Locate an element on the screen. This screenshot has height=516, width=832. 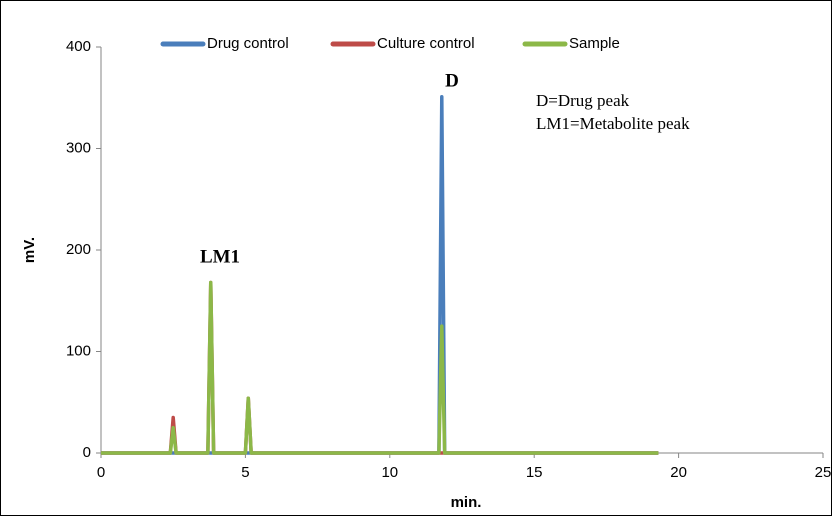
y-tick-label: 0 is located at coordinates (87, 452).